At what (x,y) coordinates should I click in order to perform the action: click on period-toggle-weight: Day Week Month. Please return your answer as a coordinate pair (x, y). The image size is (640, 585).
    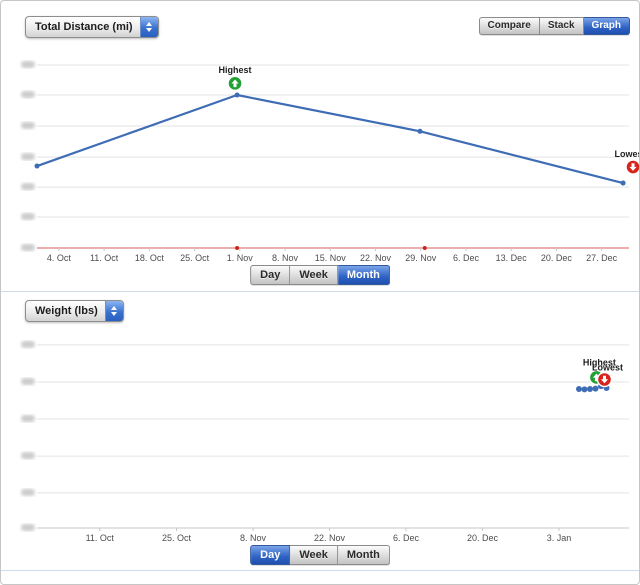
    Looking at the image, I should click on (320, 555).